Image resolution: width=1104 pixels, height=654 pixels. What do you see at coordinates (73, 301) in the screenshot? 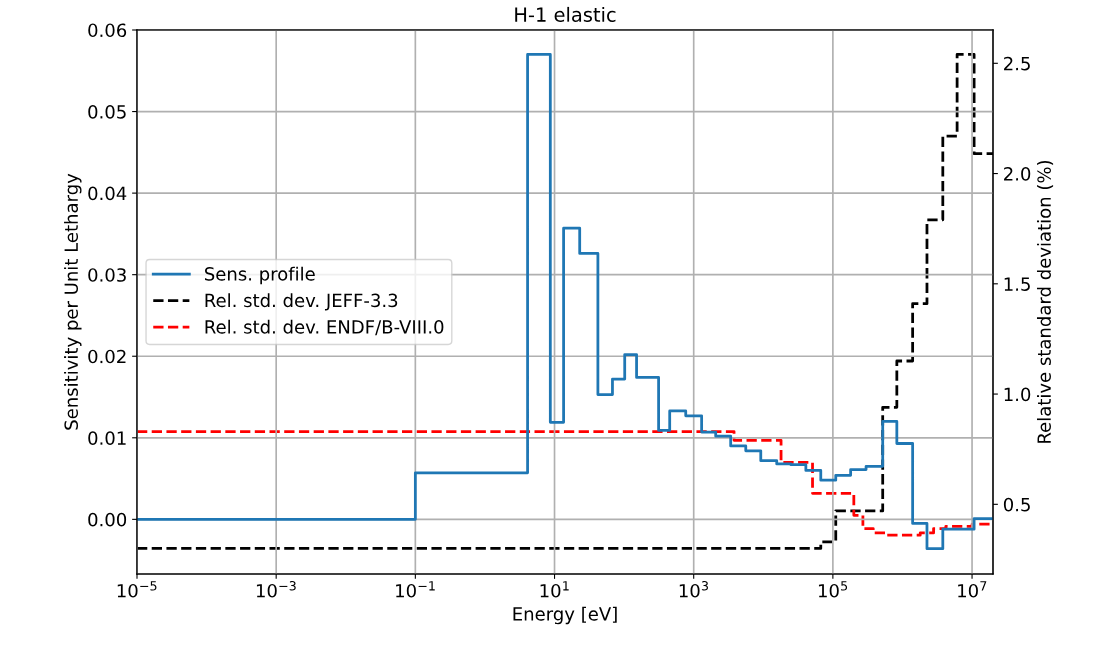
I see `y-axis-title: Sensitivity per Unit Lethargy` at bounding box center [73, 301].